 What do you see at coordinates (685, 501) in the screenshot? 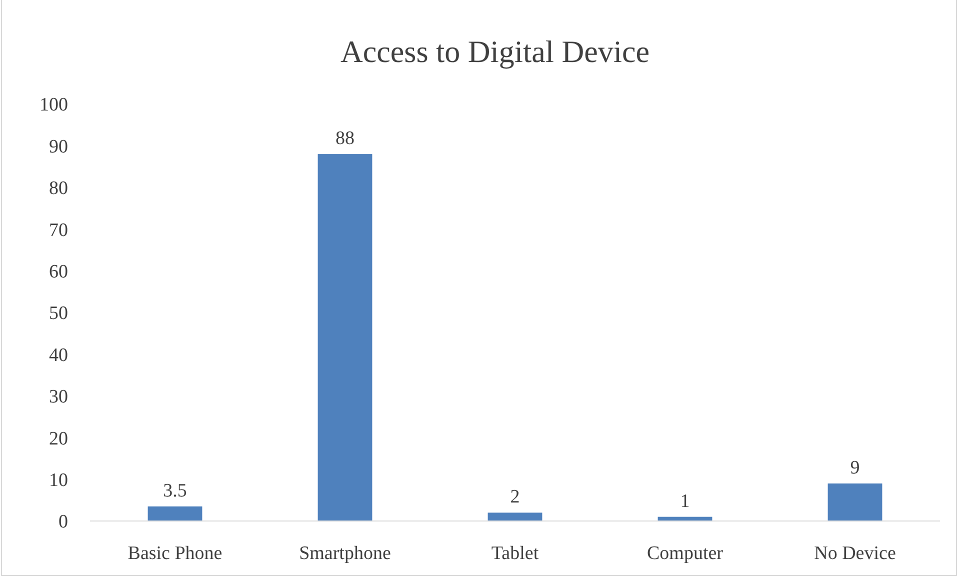
I see `data-label: 1` at bounding box center [685, 501].